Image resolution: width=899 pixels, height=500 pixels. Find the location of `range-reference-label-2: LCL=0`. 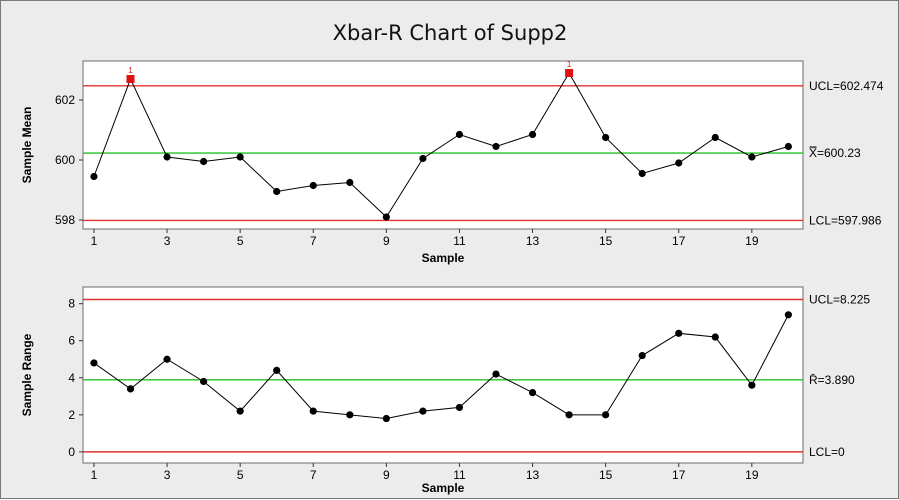

range-reference-label-2: LCL=0 is located at coordinates (827, 452).